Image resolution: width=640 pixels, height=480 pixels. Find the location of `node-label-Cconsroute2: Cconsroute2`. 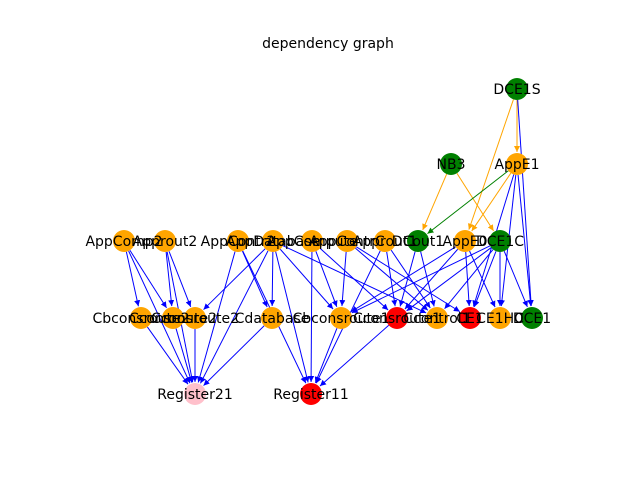

node-label-Cconsroute2: Cconsroute2 is located at coordinates (173, 319).